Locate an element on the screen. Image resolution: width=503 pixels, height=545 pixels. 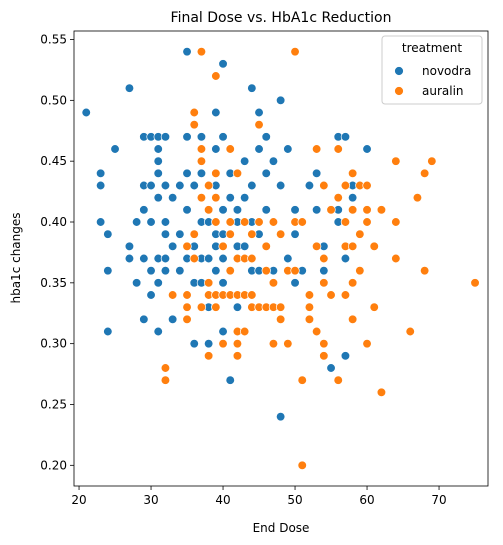
x-tick-label-30: 30 is located at coordinates (150, 500).